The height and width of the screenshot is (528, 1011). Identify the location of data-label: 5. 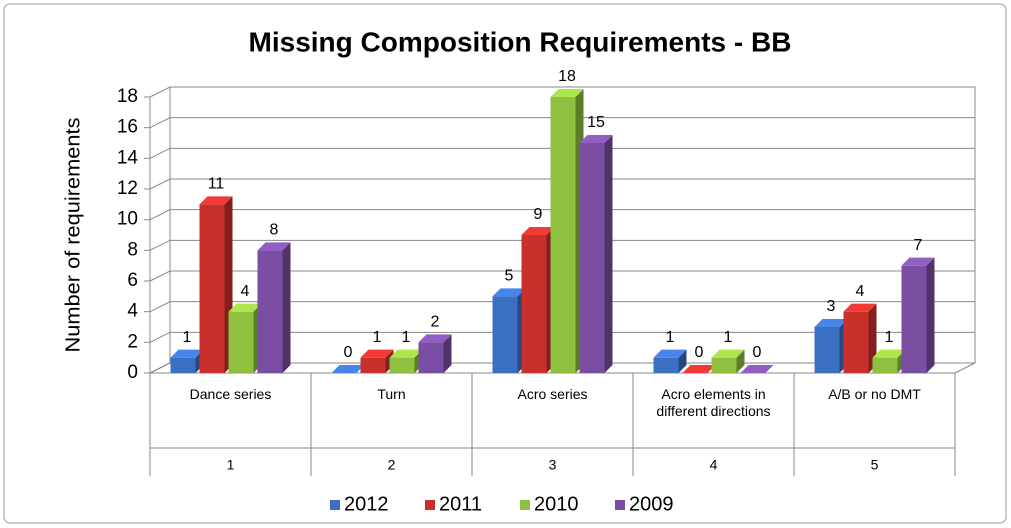
(509, 276).